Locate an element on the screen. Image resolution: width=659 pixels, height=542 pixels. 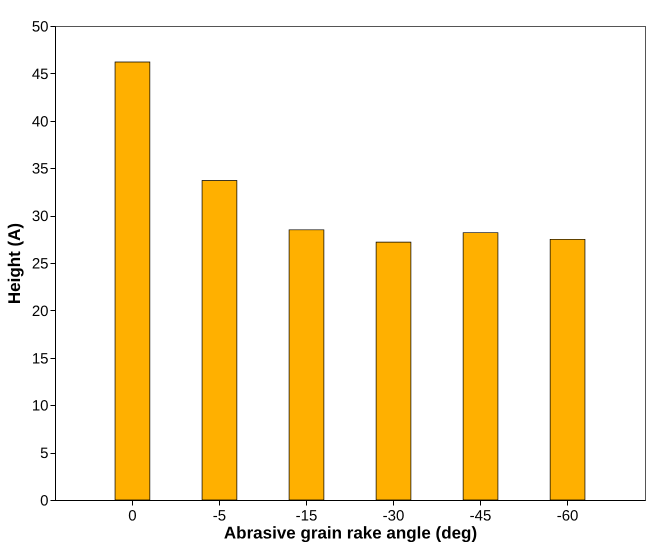
y-tick-label: 40 is located at coordinates (40, 121).